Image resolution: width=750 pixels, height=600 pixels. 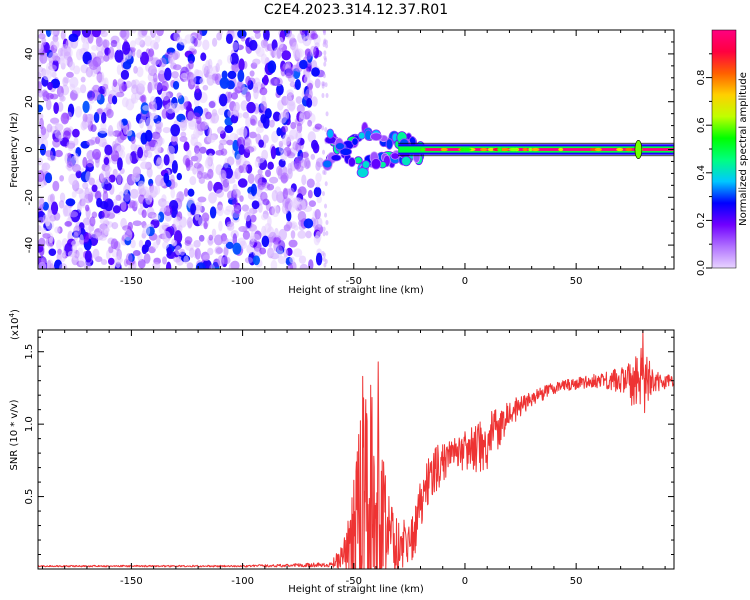 I want to click on colorbar-tick-label: 0.4, so click(x=701, y=173).